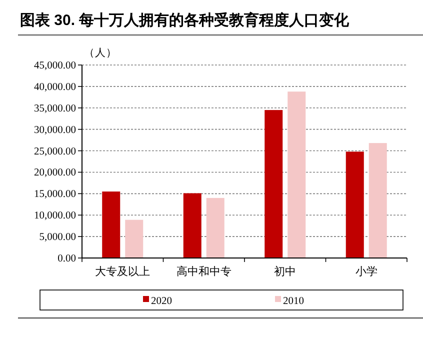 This screenshot has height=345, width=423. What do you see at coordinates (293, 301) in the screenshot?
I see `legend-label: 2010` at bounding box center [293, 301].